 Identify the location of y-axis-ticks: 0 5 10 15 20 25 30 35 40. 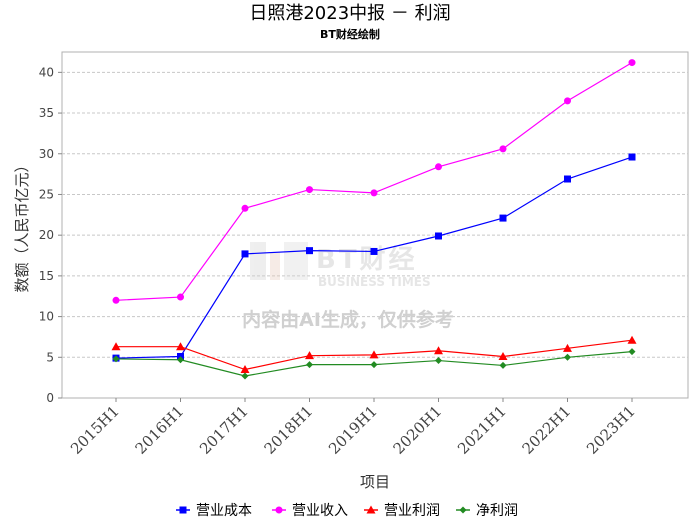
(50, 235).